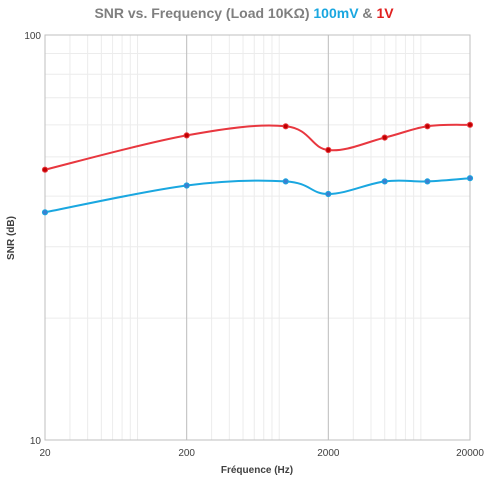  I want to click on series-line-100mv, so click(257, 195).